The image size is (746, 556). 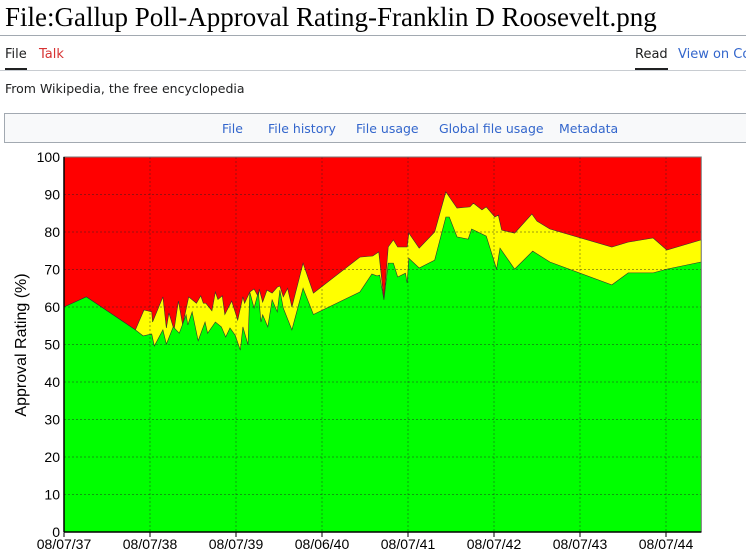 What do you see at coordinates (387, 128) in the screenshot?
I see `nav-file-usage: File usage` at bounding box center [387, 128].